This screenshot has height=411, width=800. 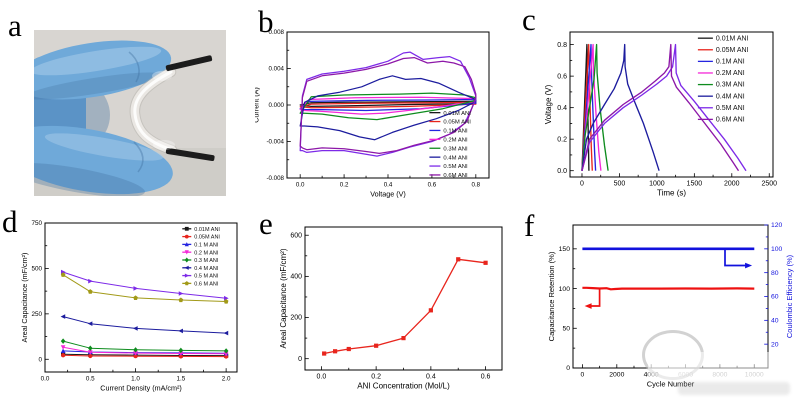 What do you see at coordinates (266, 223) in the screenshot?
I see `panel-e-label: e` at bounding box center [266, 223].